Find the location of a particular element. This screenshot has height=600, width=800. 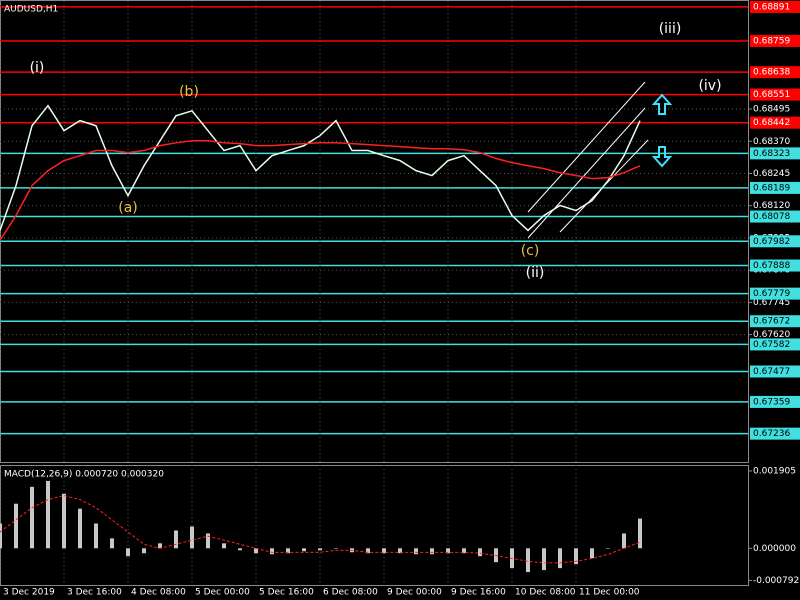

level-label: 0.68442 is located at coordinates (771, 123).